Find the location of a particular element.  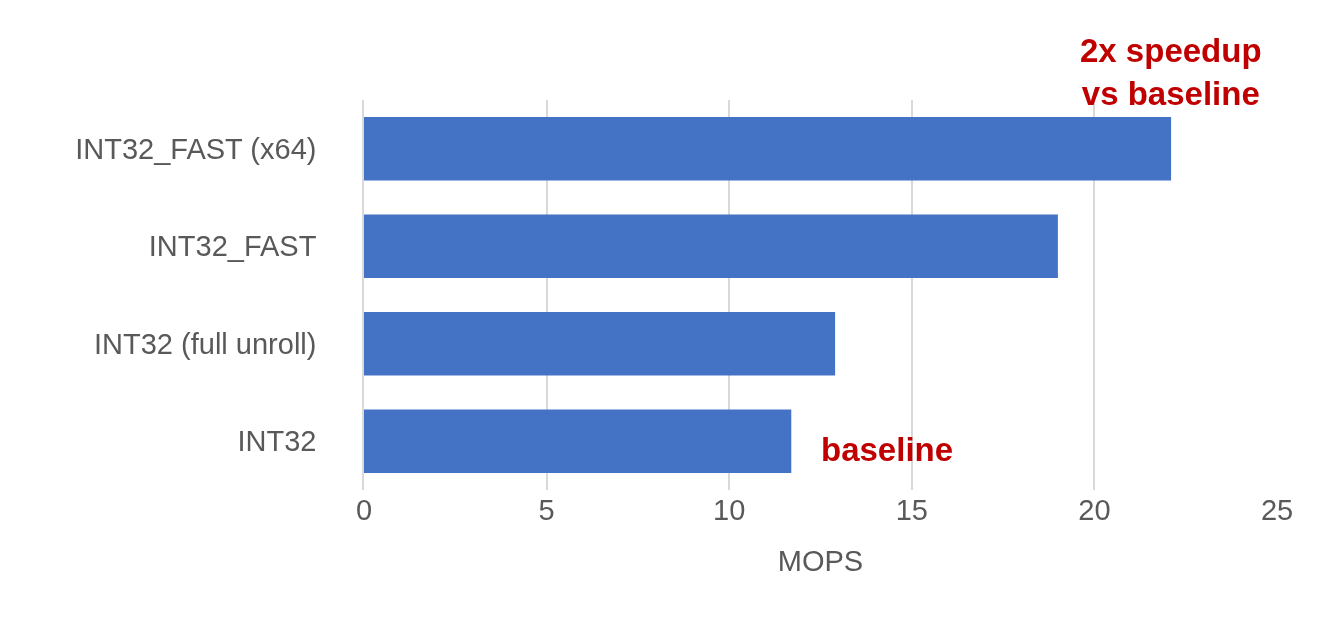

y-tick-label: INT32 (full unroll) is located at coordinates (205, 343).